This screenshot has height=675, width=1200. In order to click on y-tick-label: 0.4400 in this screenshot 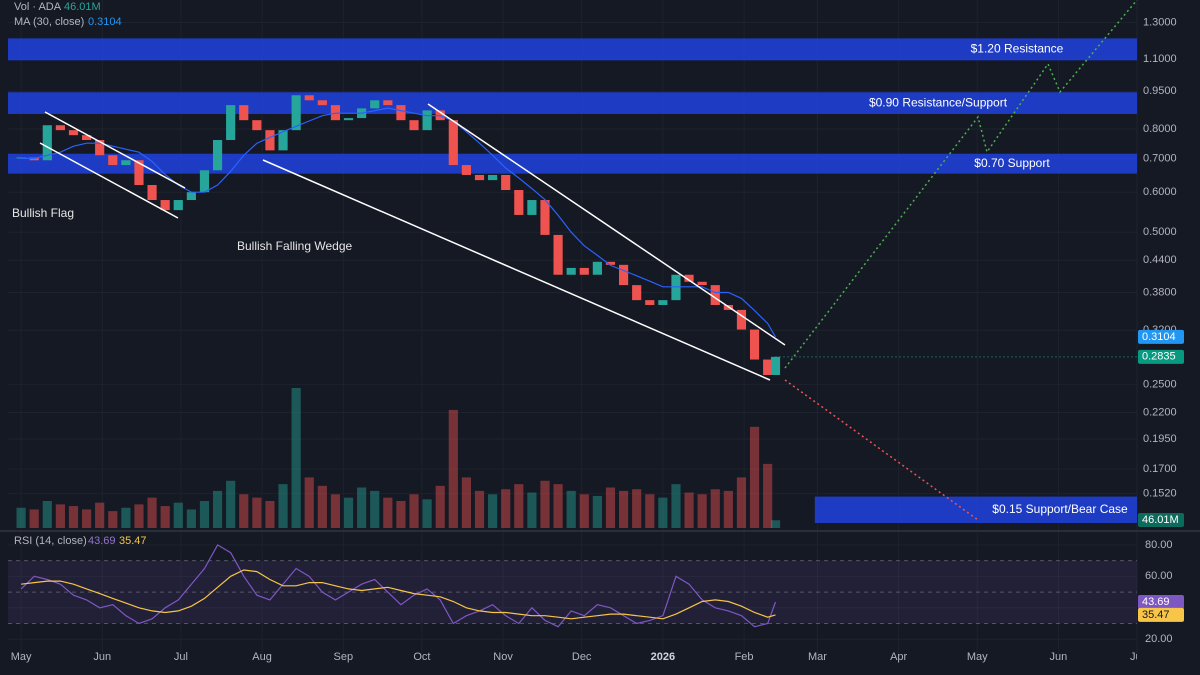, I will do `click(1160, 260)`.